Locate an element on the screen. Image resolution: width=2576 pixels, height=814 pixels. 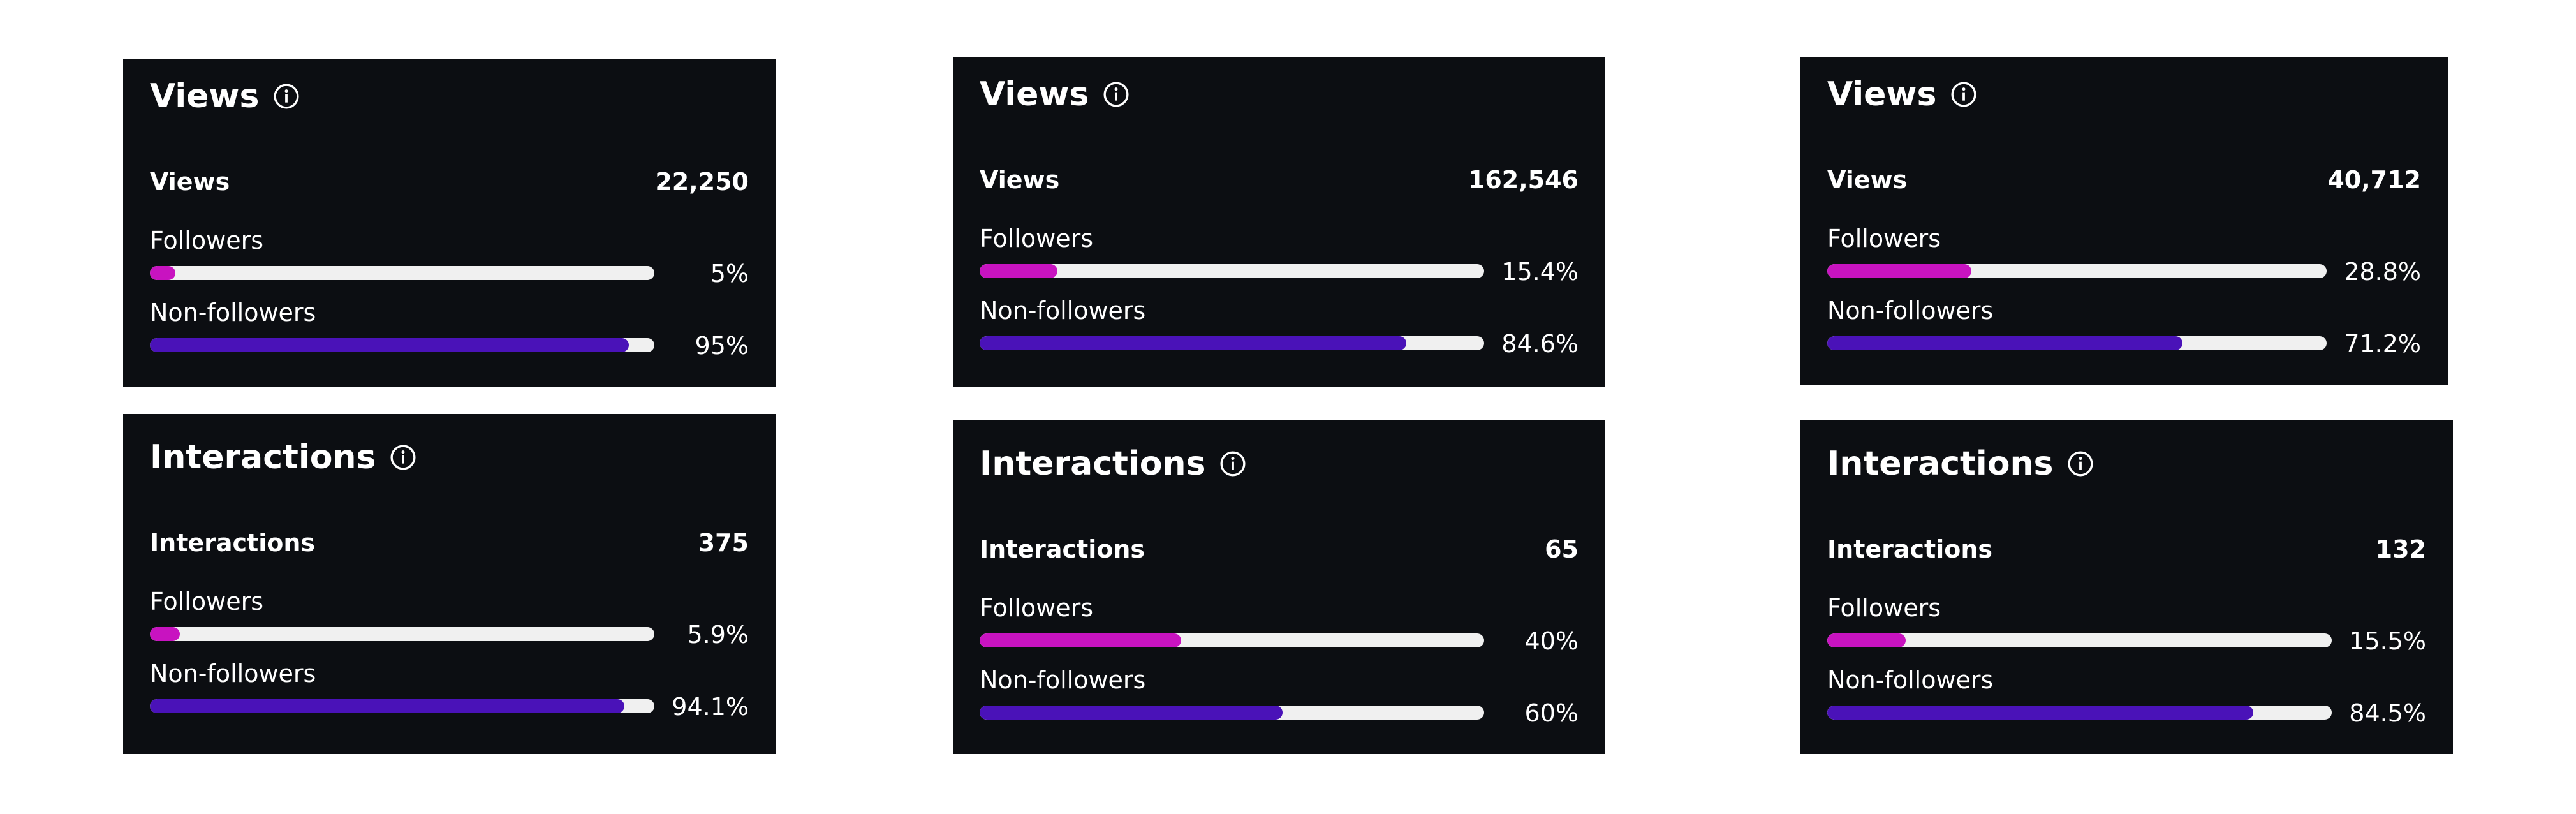
percent-label: 84.6% is located at coordinates (1540, 344).